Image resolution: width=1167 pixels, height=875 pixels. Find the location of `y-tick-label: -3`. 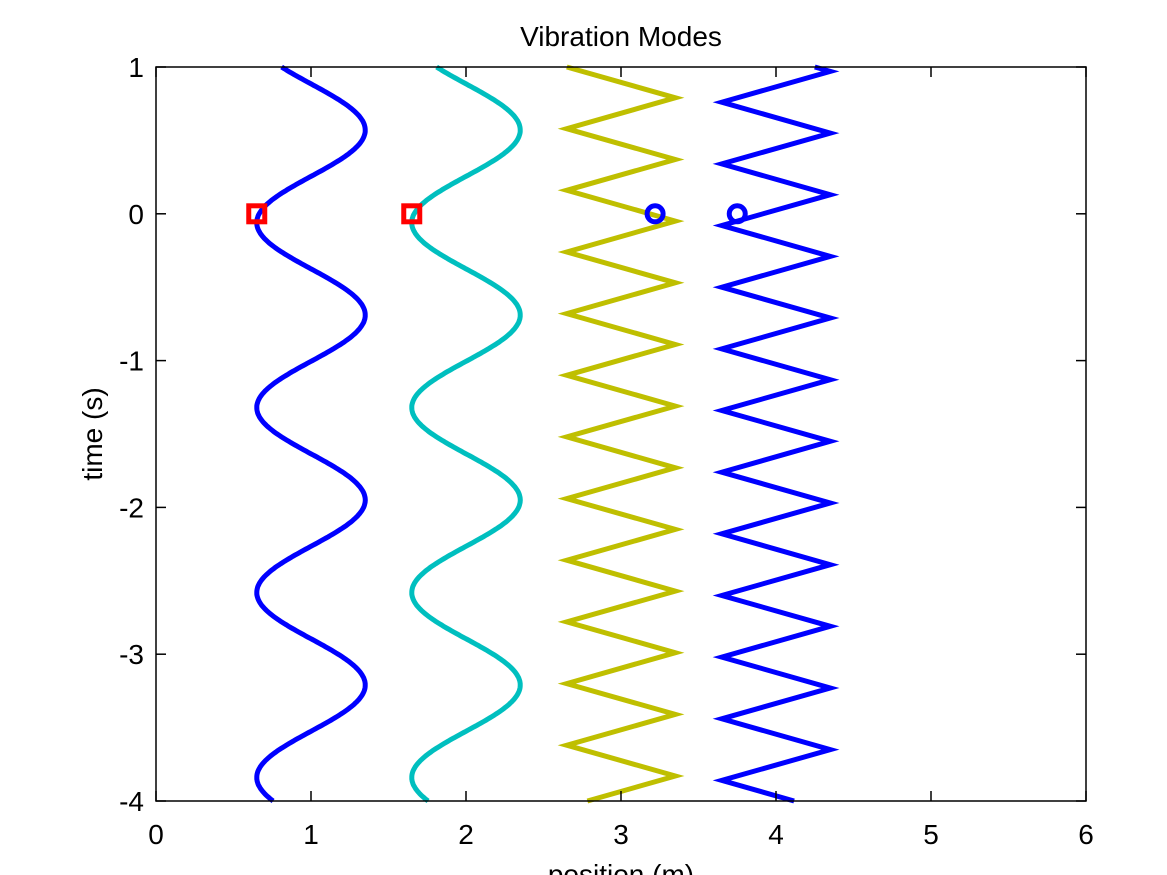

y-tick-label: -3 is located at coordinates (131, 654).